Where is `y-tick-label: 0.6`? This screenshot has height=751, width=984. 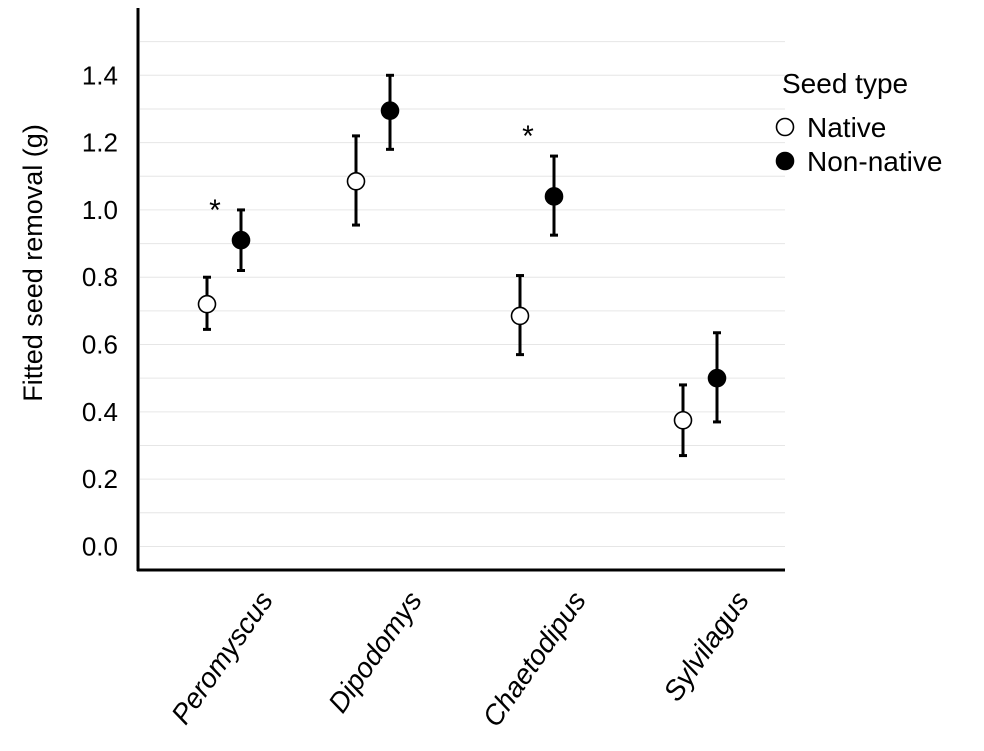 y-tick-label: 0.6 is located at coordinates (100, 345).